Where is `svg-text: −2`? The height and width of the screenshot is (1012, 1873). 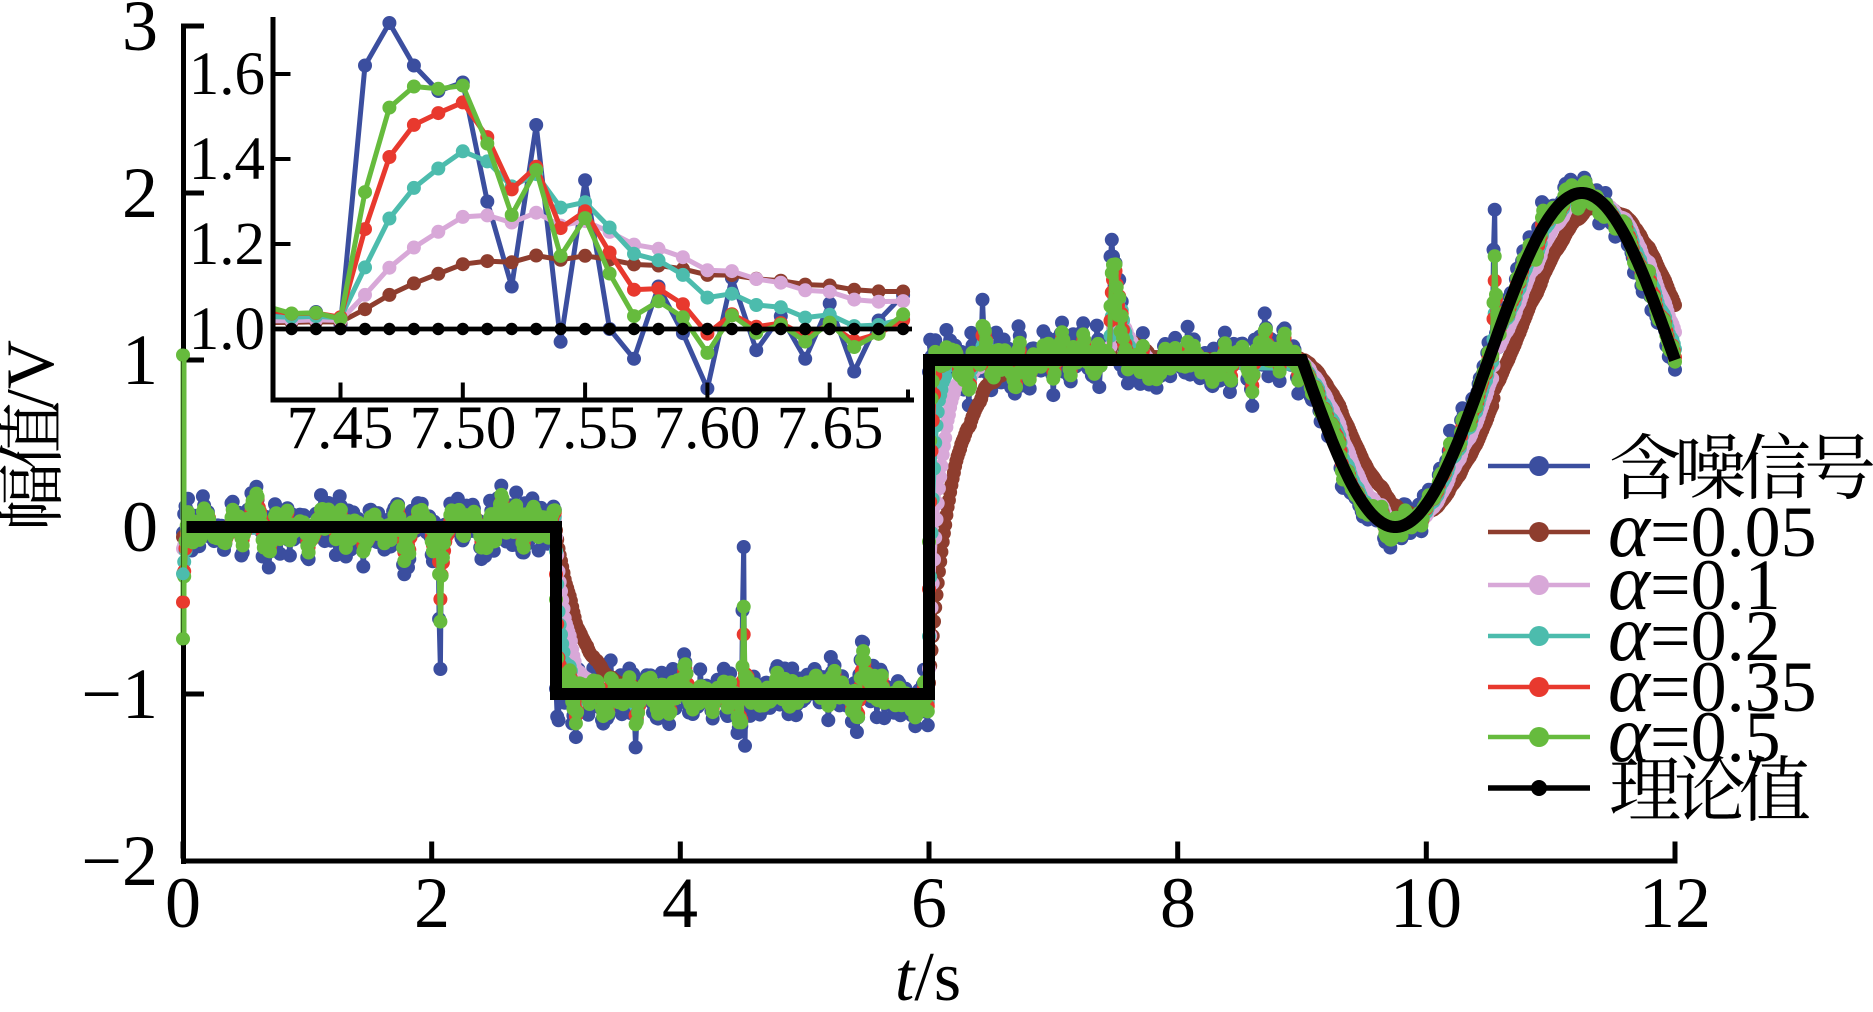
svg-text: −2 is located at coordinates (119, 861).